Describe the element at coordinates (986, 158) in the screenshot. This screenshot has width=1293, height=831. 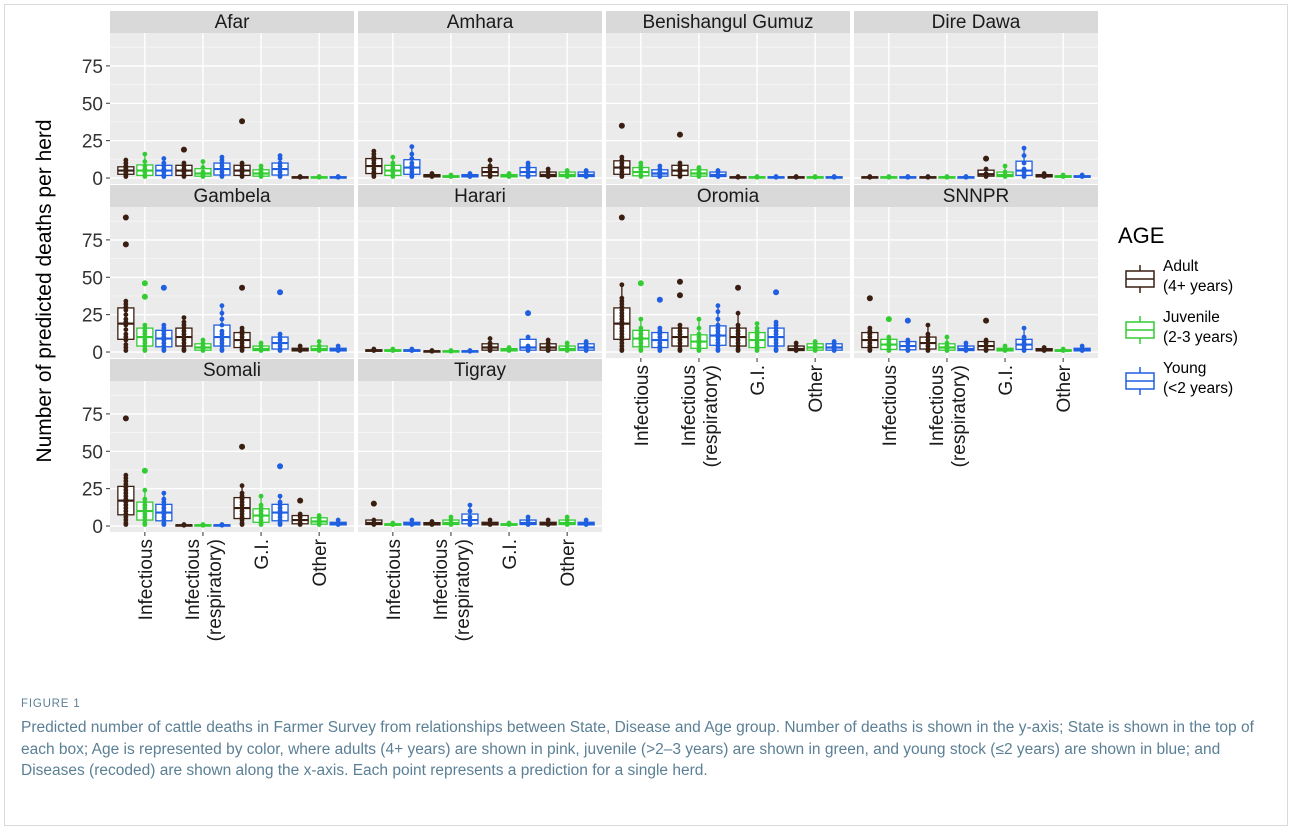
I see `panel-dire-dawa-g-i-adult-outlier` at that location.